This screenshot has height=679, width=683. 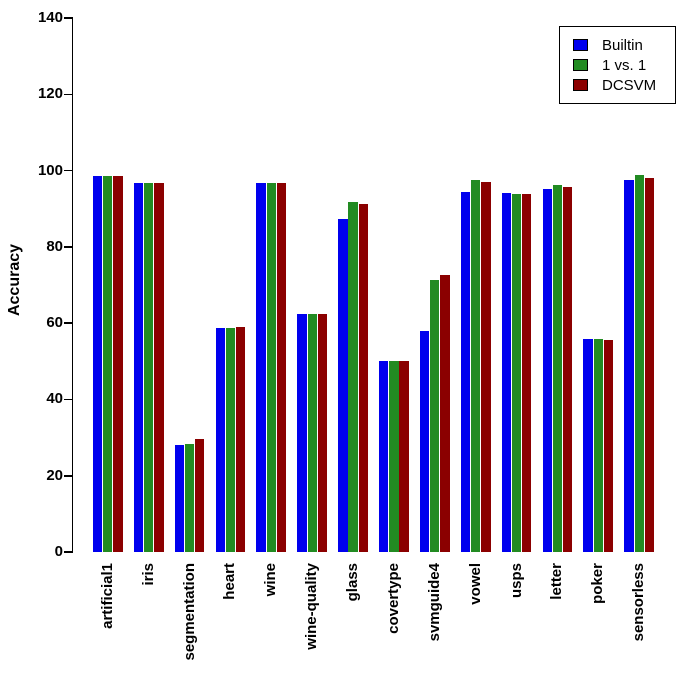 I want to click on y-axis-title: Accuracy, so click(x=14, y=280).